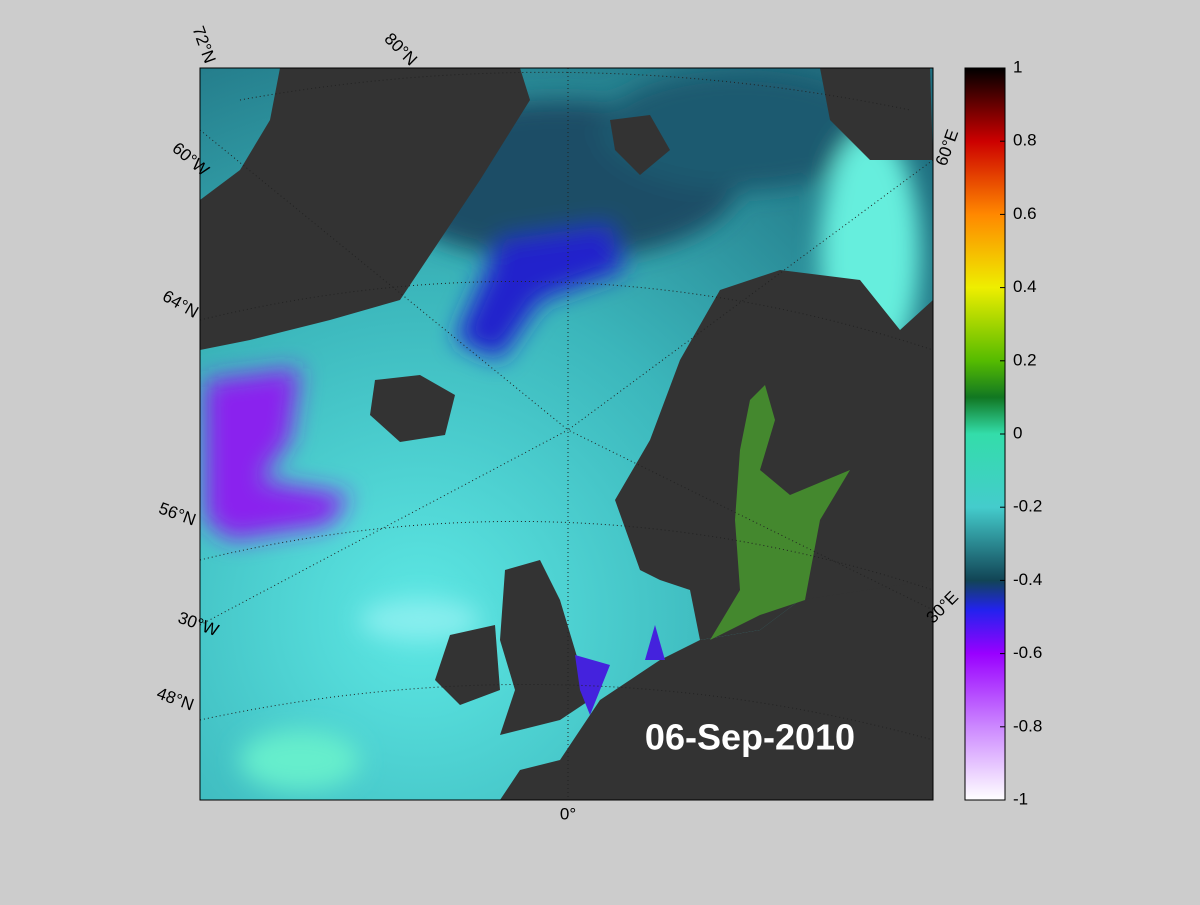  What do you see at coordinates (401, 49) in the screenshot?
I see `graticule-label: 80°N` at bounding box center [401, 49].